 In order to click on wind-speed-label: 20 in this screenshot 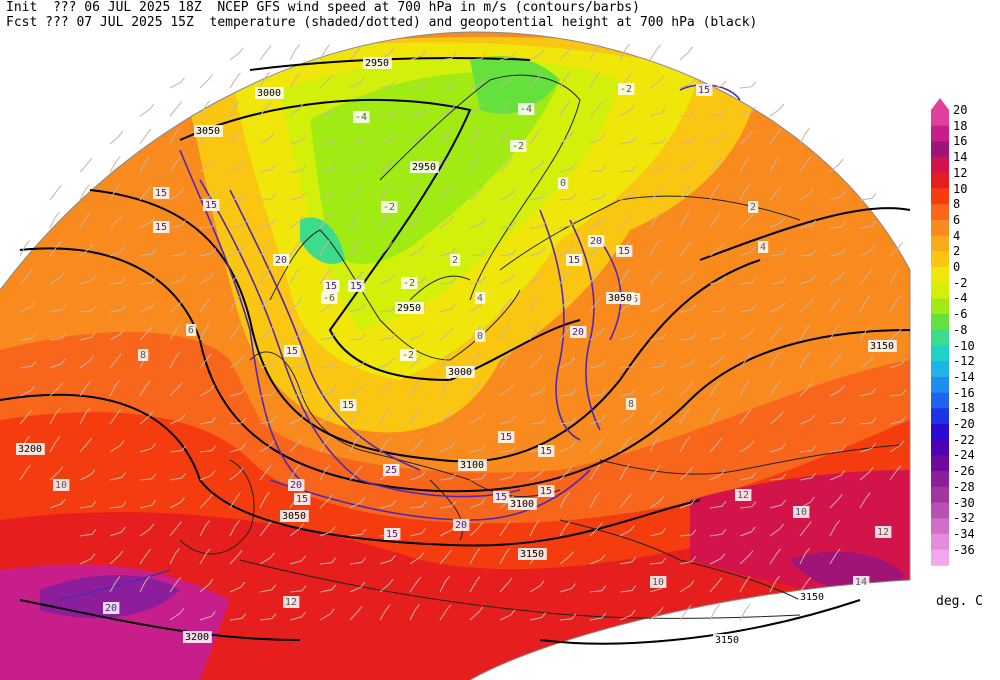, I will do `click(596, 241)`.